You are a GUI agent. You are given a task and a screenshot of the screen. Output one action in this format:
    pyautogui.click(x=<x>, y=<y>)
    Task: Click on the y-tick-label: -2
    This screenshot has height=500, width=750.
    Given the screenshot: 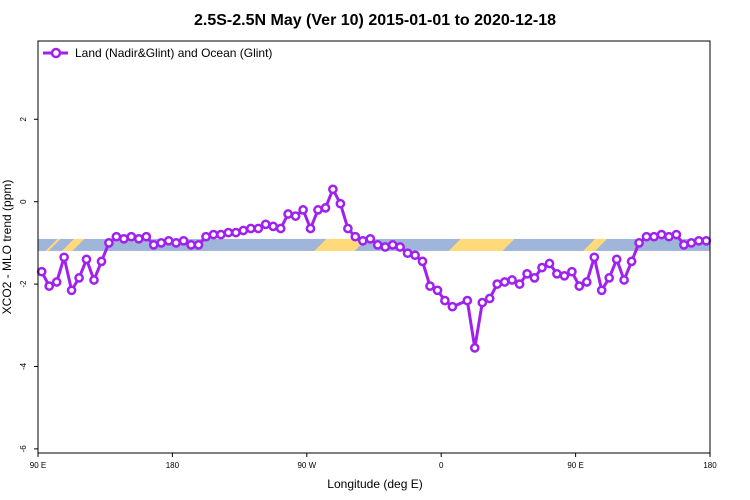 What is the action you would take?
    pyautogui.click(x=23, y=284)
    